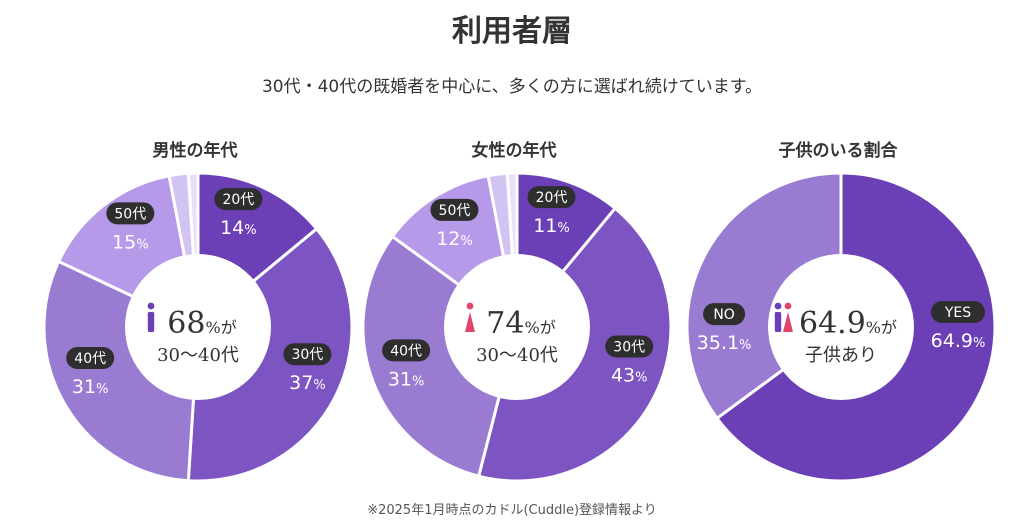  Describe the element at coordinates (151, 317) in the screenshot. I see `male-icon` at that location.